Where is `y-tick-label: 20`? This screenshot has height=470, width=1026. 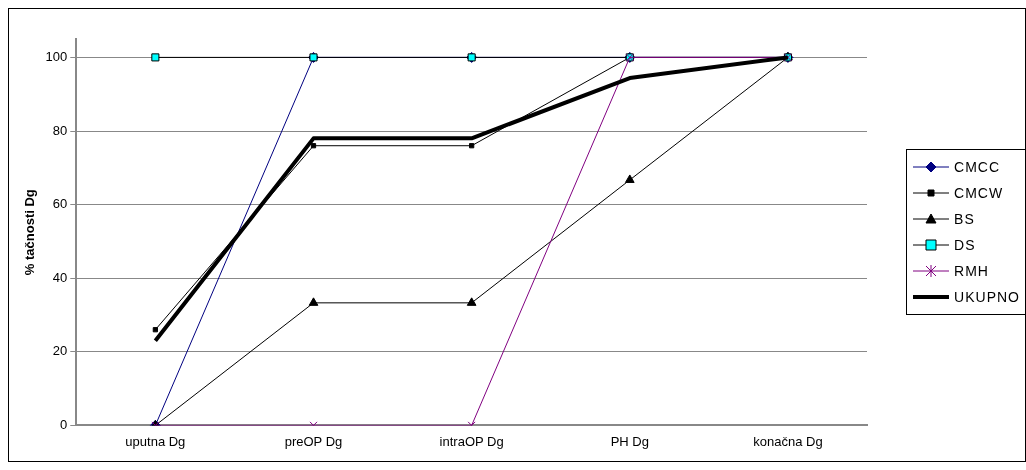
y-tick-label: 20 is located at coordinates (60, 351).